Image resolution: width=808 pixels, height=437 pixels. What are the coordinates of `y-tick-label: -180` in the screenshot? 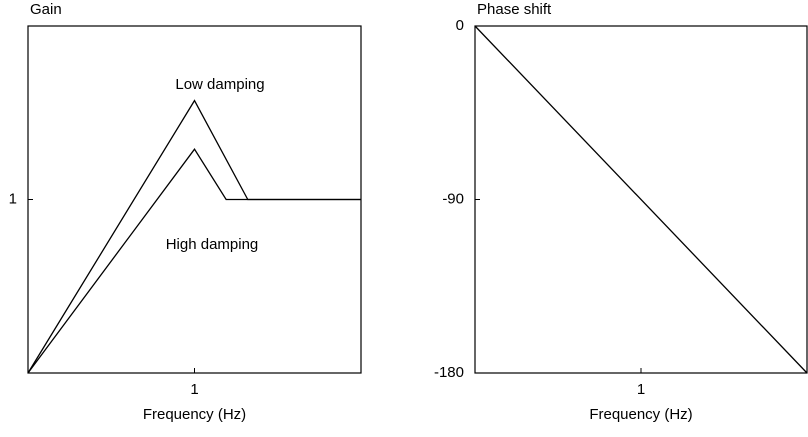 It's located at (449, 372).